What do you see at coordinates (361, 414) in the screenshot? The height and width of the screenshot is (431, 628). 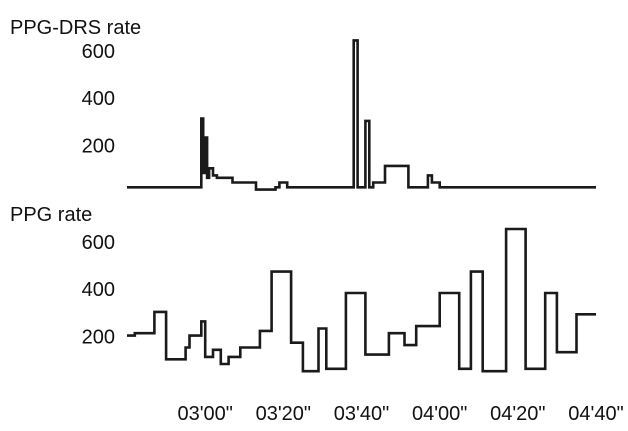 I see `xtick-label: 03'40"` at bounding box center [361, 414].